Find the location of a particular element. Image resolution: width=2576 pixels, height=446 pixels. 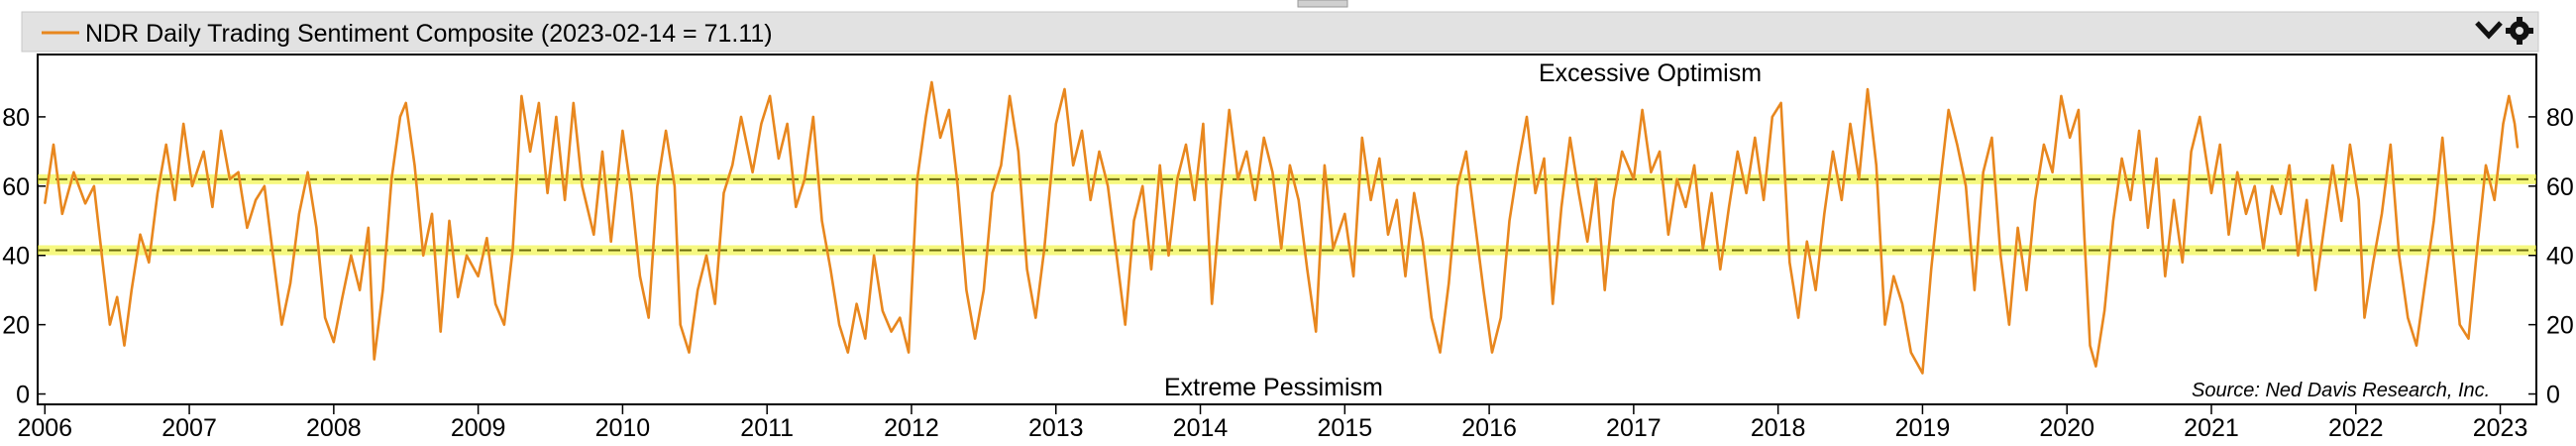

x-tick-label: 2021 is located at coordinates (2211, 428).